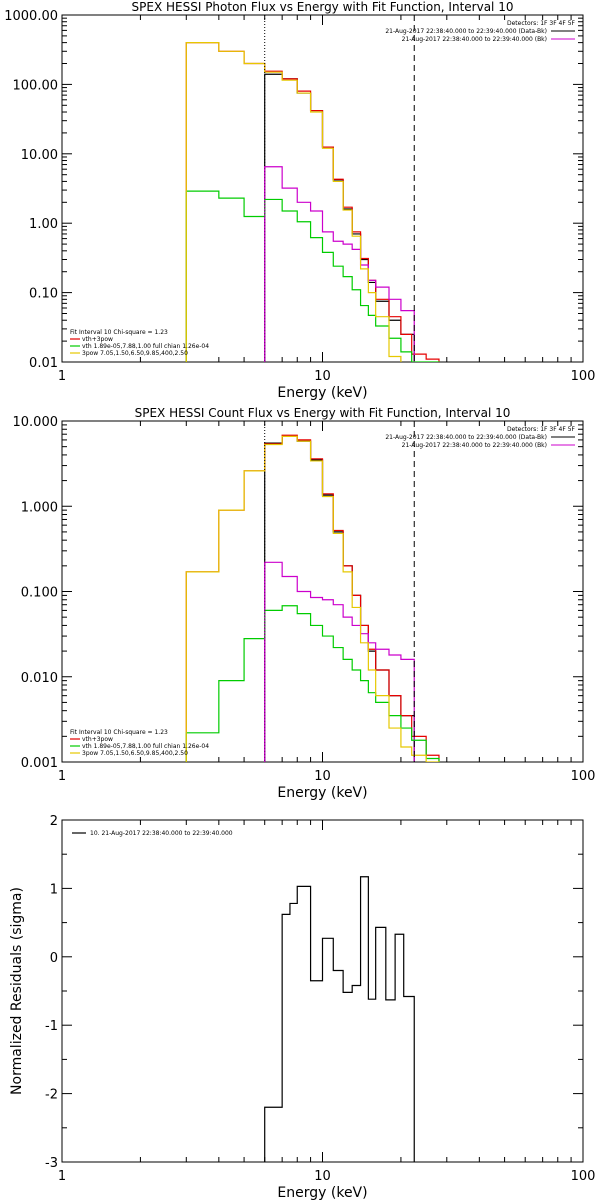 Image resolution: width=600 pixels, height=1200 pixels. Describe the element at coordinates (54, 821) in the screenshot. I see `y-tick-label: 2` at that location.